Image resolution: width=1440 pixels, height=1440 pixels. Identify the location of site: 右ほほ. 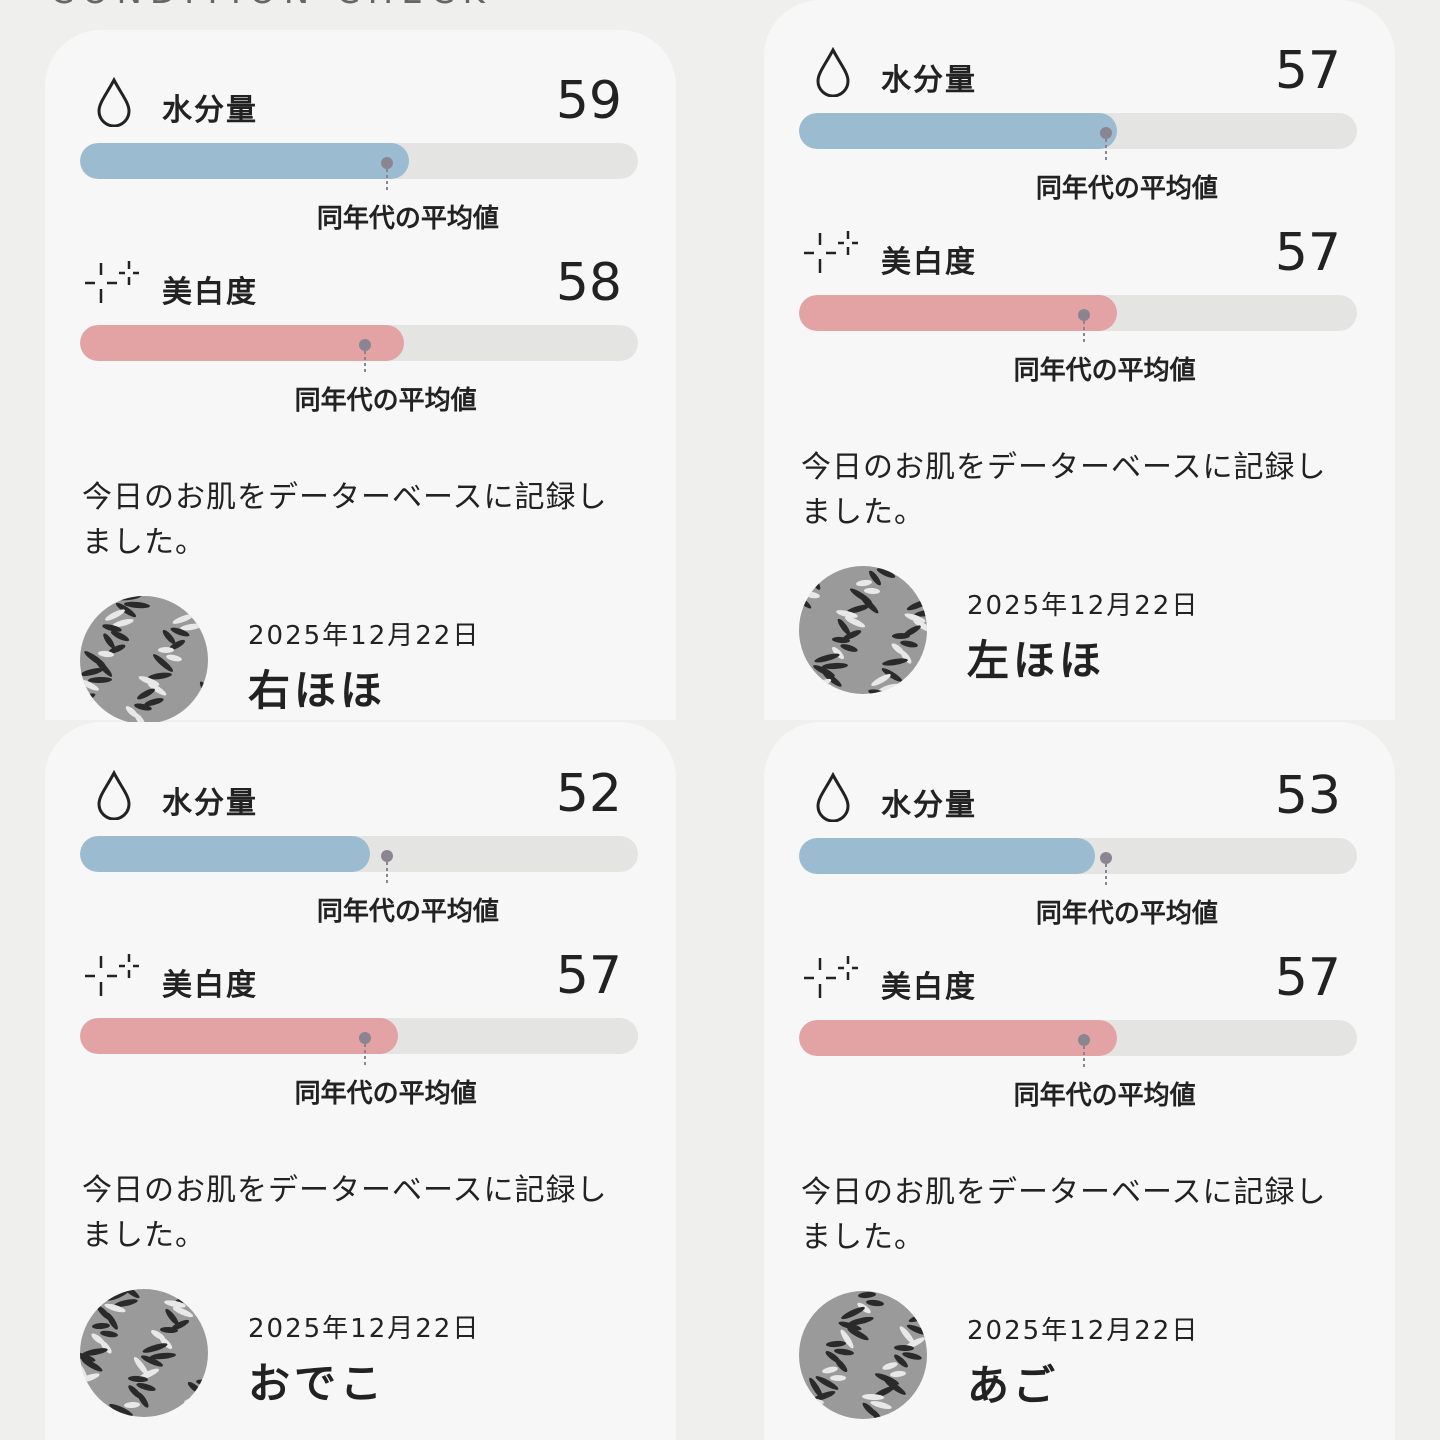
(317, 690).